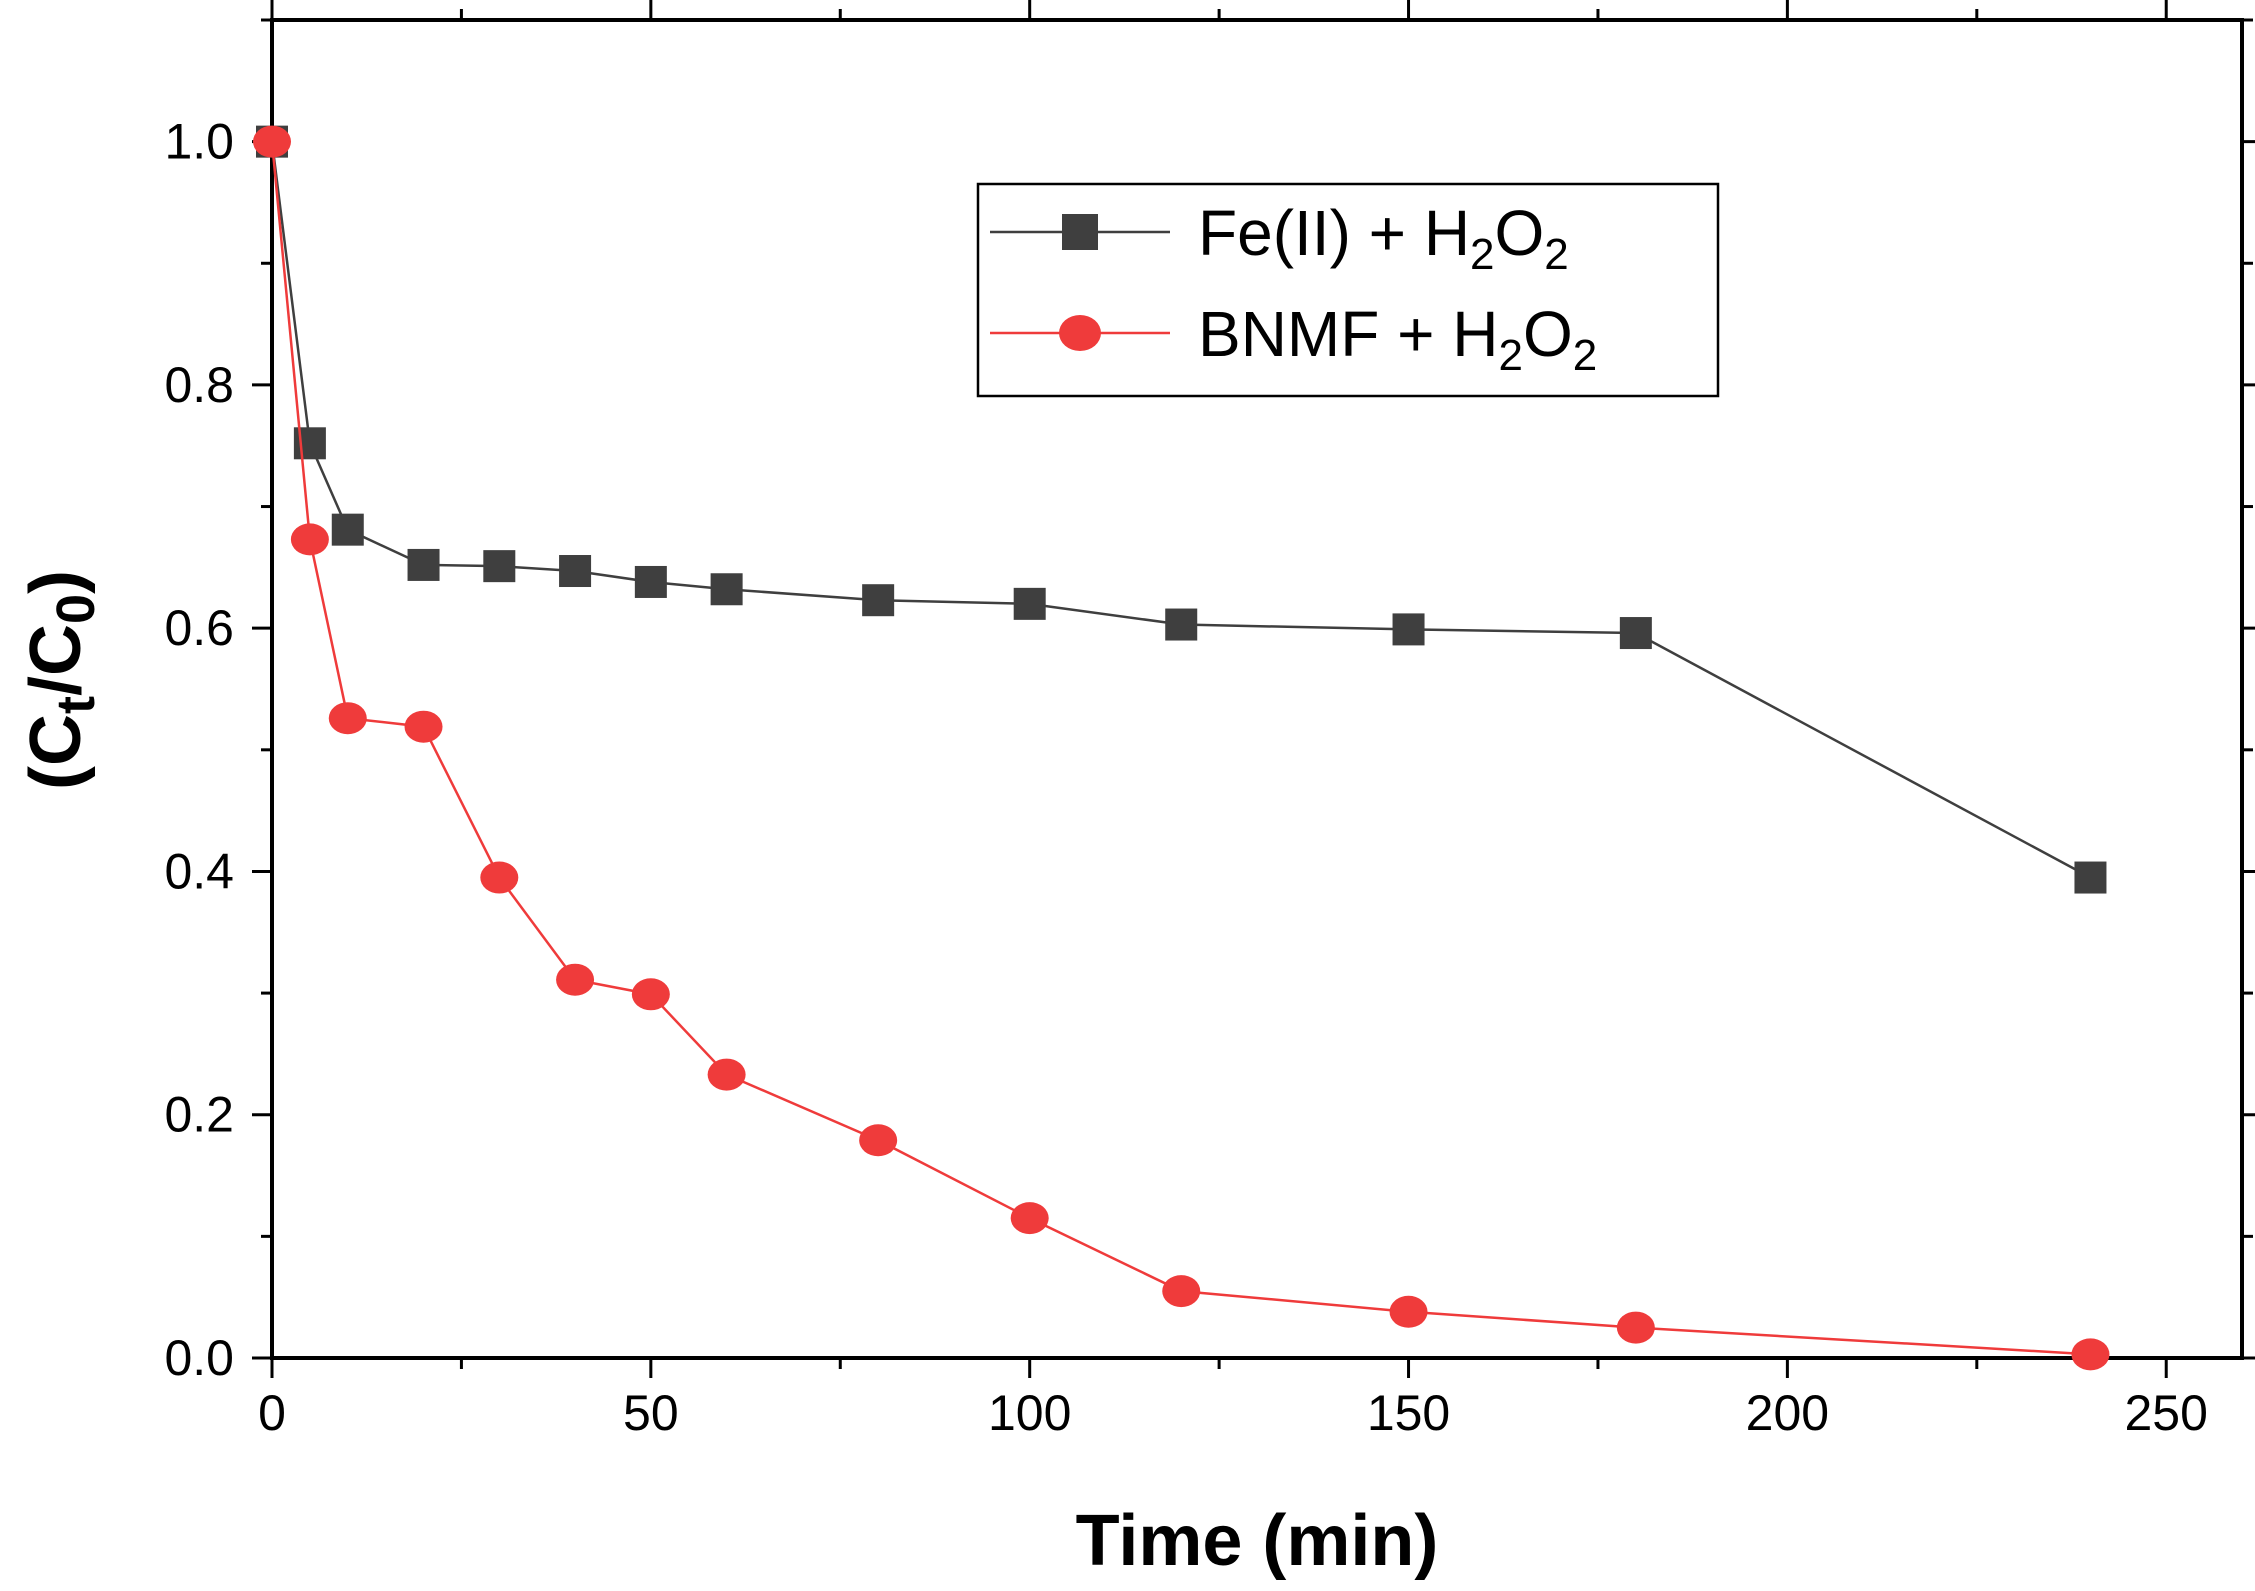 This screenshot has height=1591, width=2255. Describe the element at coordinates (199, 628) in the screenshot. I see `y-tick-label: 0.6` at that location.